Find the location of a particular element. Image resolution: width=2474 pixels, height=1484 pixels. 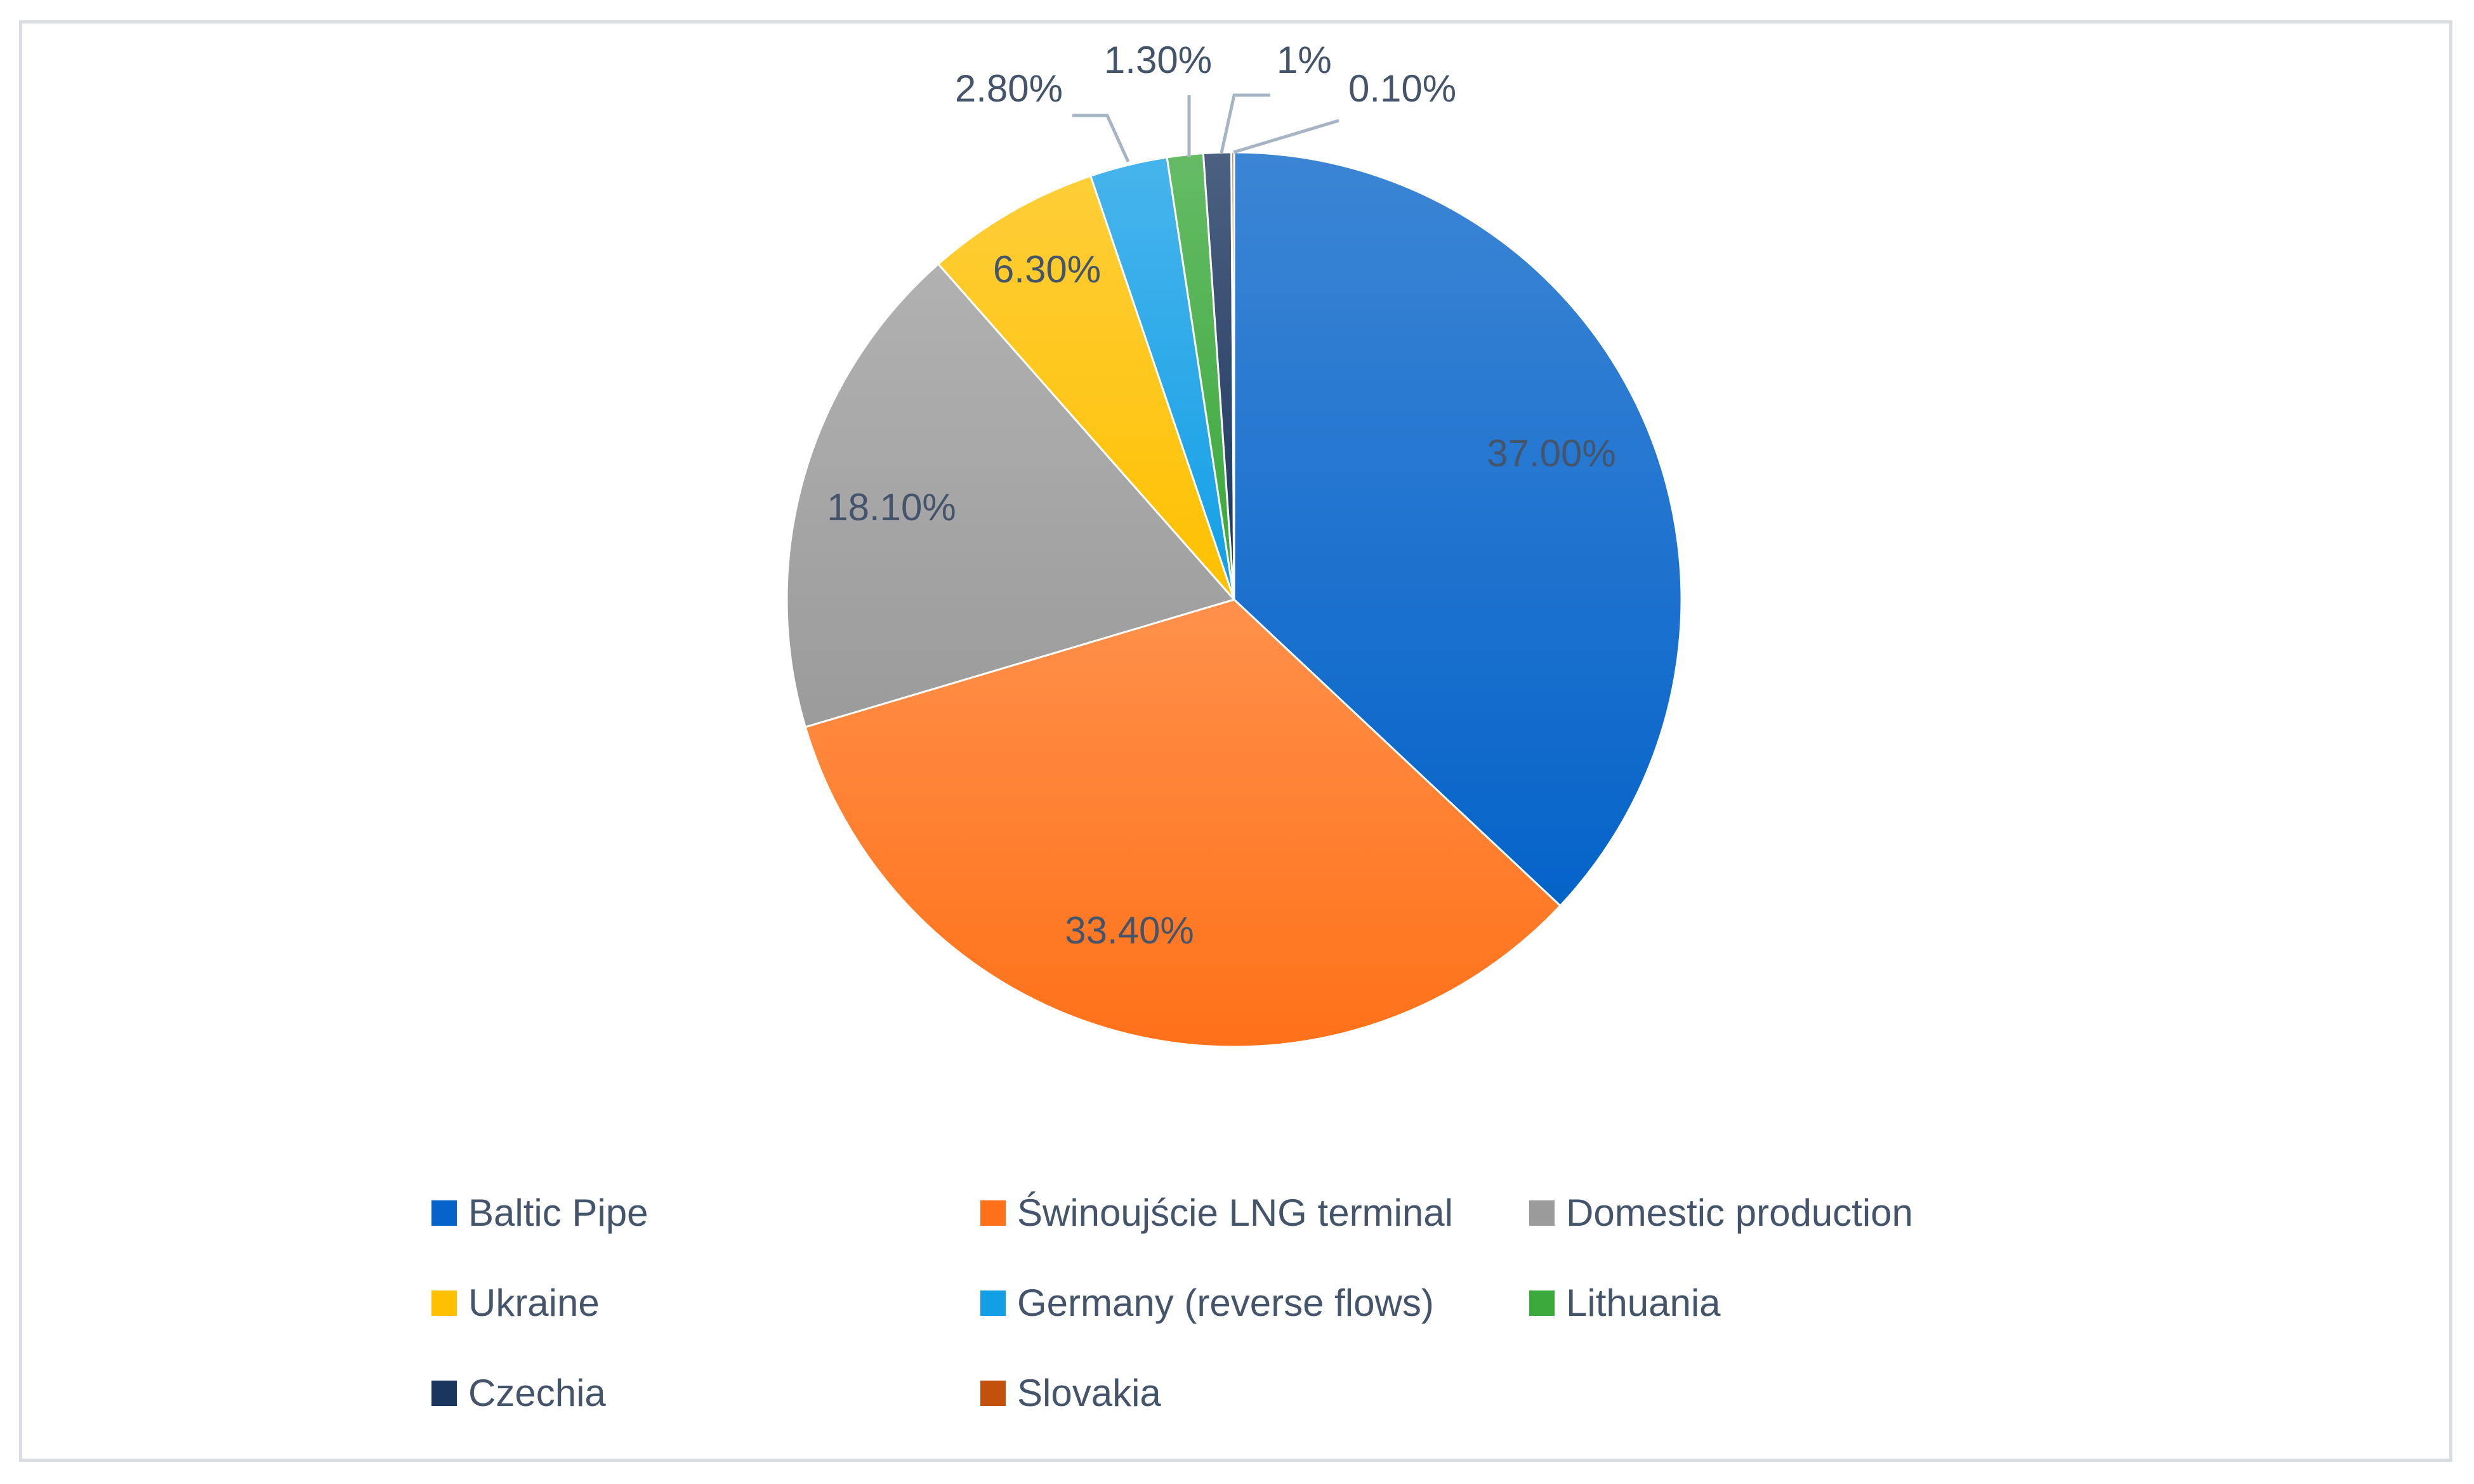

leader-line-slovakia is located at coordinates (1286, 136).